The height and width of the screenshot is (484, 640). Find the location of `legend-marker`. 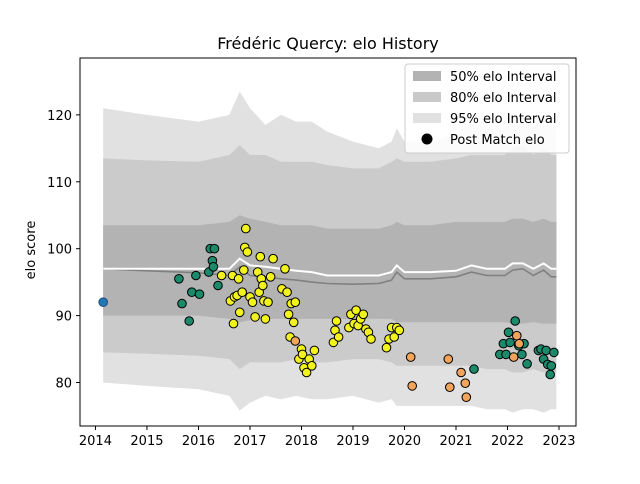

legend-marker is located at coordinates (427, 139).